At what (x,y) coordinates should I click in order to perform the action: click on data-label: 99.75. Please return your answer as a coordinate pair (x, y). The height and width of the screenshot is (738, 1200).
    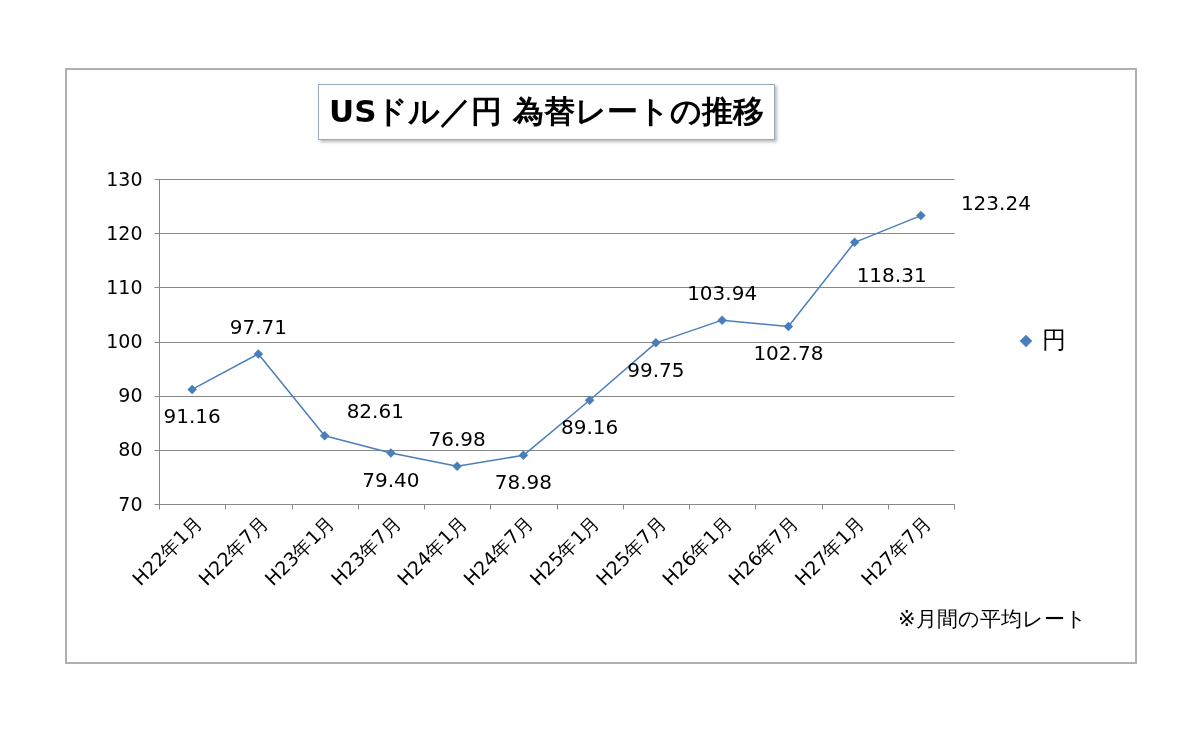
    Looking at the image, I should click on (656, 369).